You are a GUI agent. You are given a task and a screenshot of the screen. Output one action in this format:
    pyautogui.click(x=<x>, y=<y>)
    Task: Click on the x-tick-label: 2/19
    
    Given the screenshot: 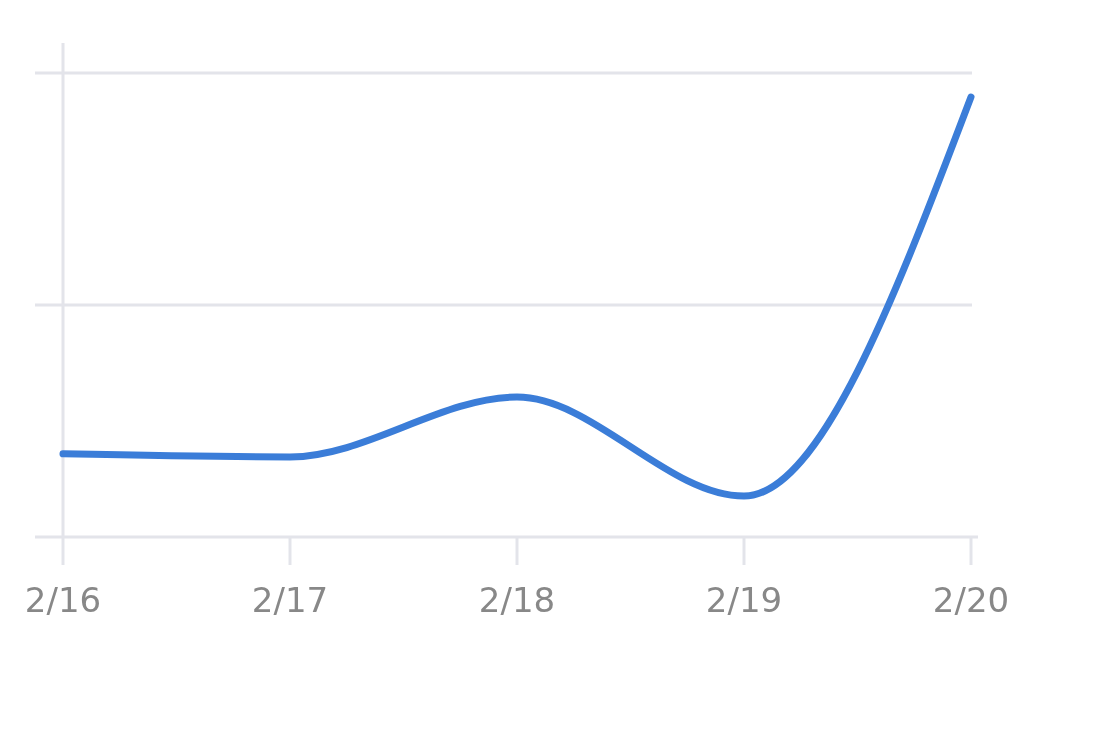 What is the action you would take?
    pyautogui.click(x=744, y=600)
    